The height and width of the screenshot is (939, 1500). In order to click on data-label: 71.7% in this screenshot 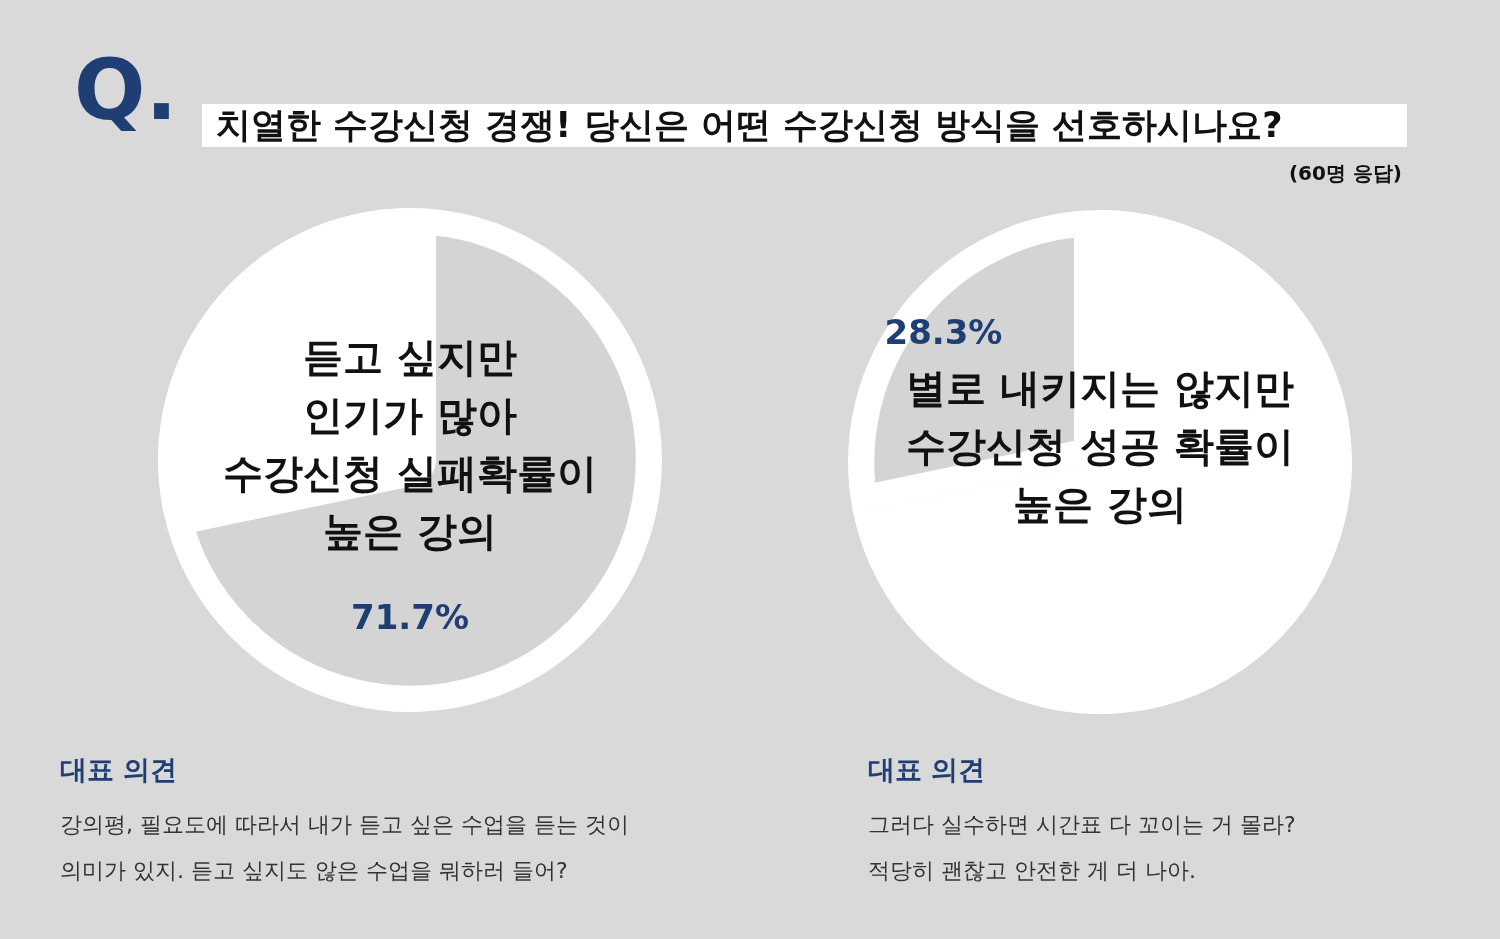, I will do `click(410, 616)`.